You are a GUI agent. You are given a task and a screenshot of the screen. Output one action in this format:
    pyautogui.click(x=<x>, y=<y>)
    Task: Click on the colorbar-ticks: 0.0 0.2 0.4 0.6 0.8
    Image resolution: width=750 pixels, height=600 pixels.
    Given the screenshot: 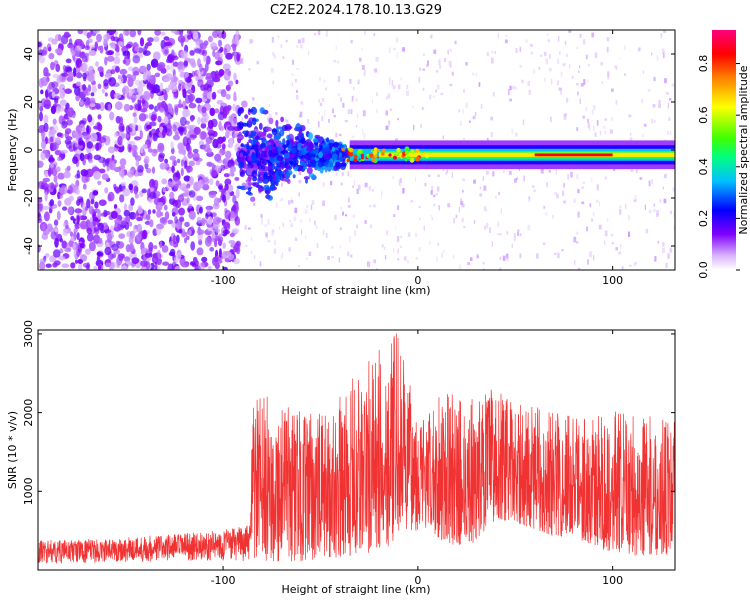 What is the action you would take?
    pyautogui.click(x=718, y=167)
    